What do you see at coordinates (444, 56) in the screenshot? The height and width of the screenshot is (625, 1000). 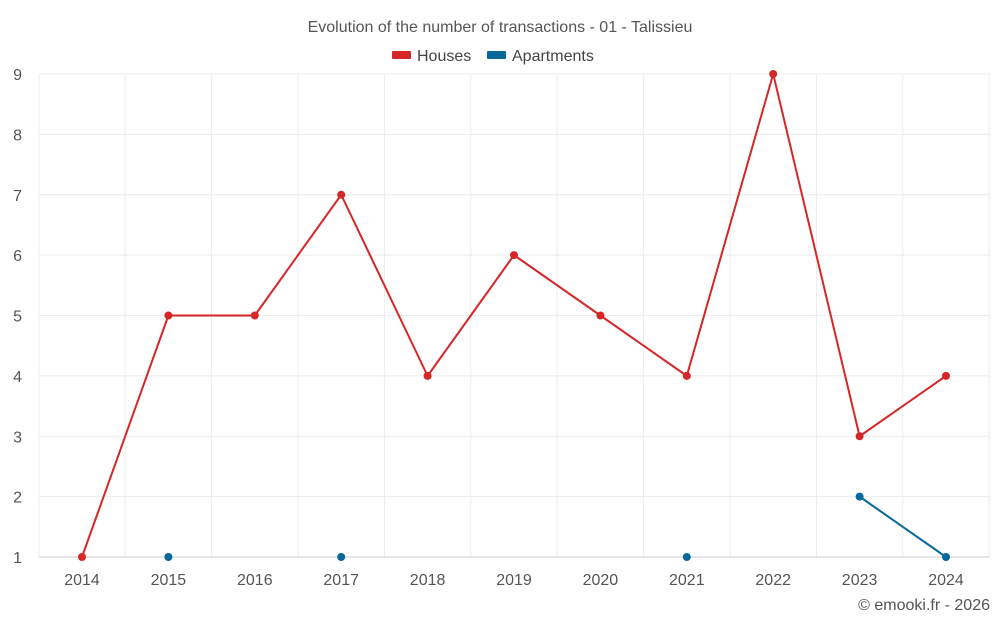 I see `legend-label-houses: Houses` at bounding box center [444, 56].